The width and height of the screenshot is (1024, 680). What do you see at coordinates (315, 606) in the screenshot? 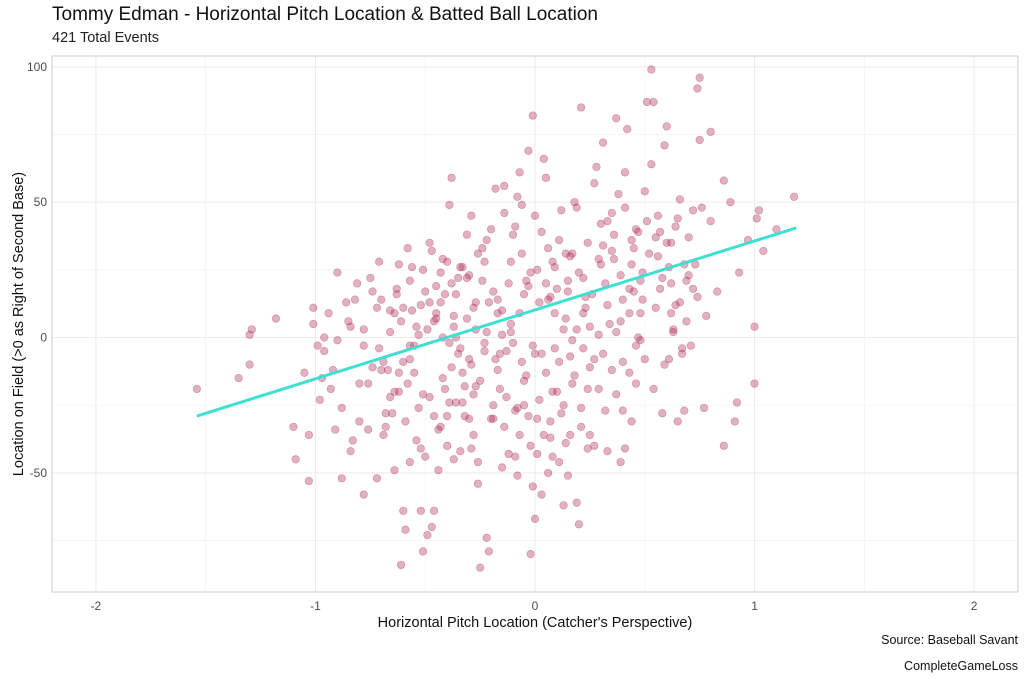
I see `x-tick-label: -1` at bounding box center [315, 606].